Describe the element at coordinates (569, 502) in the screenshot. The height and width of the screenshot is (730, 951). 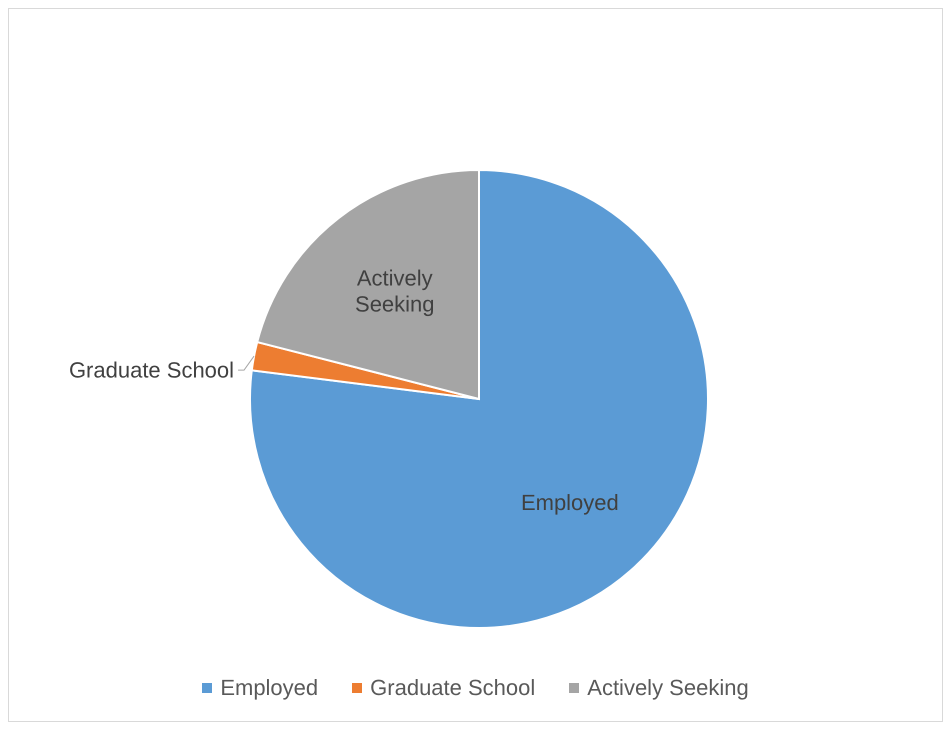
I see `slice-label: Employed` at that location.